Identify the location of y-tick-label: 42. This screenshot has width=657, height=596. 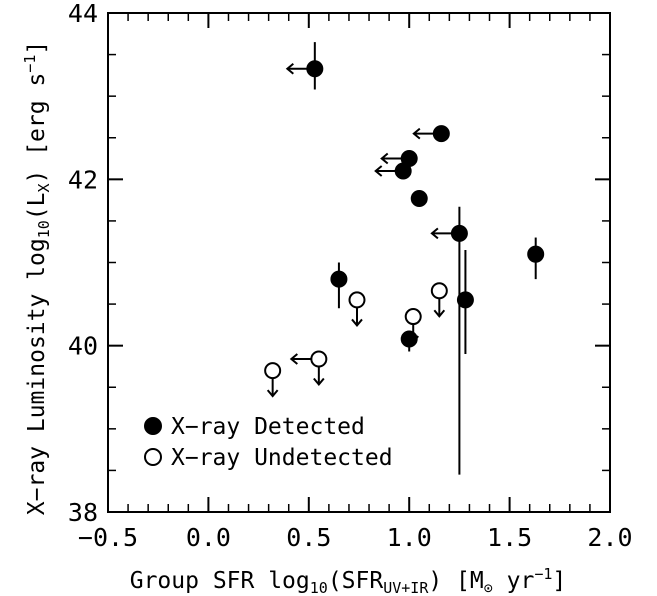
(83, 179).